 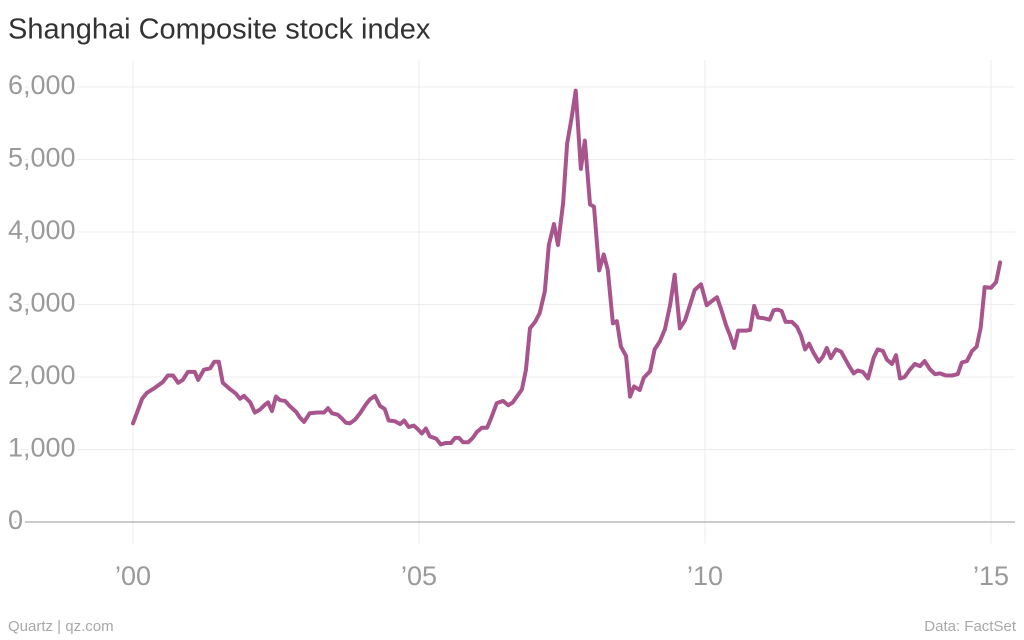 I want to click on x-tick-label: ’05, so click(x=419, y=576).